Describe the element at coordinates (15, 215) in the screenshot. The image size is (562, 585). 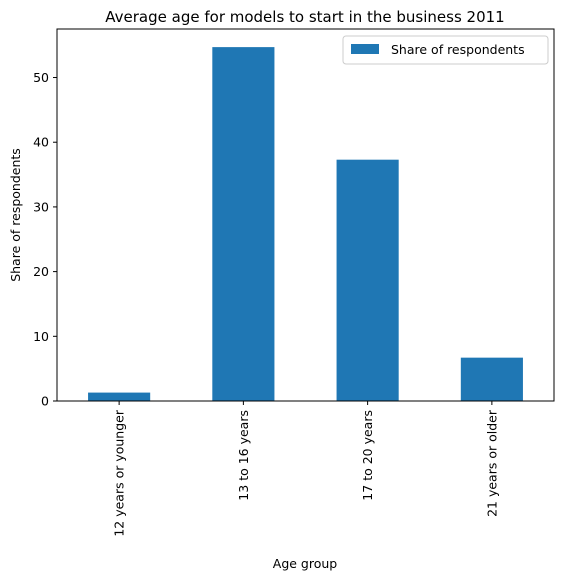
I see `y-axis-label: Share of respondents` at that location.